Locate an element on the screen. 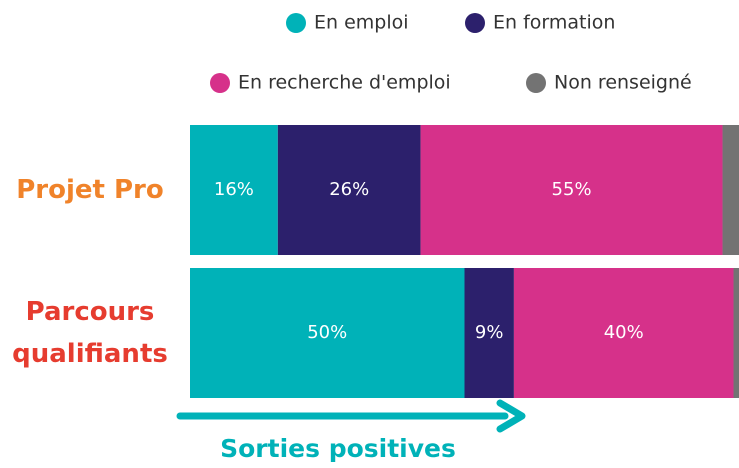  data-label: 16% is located at coordinates (234, 189).